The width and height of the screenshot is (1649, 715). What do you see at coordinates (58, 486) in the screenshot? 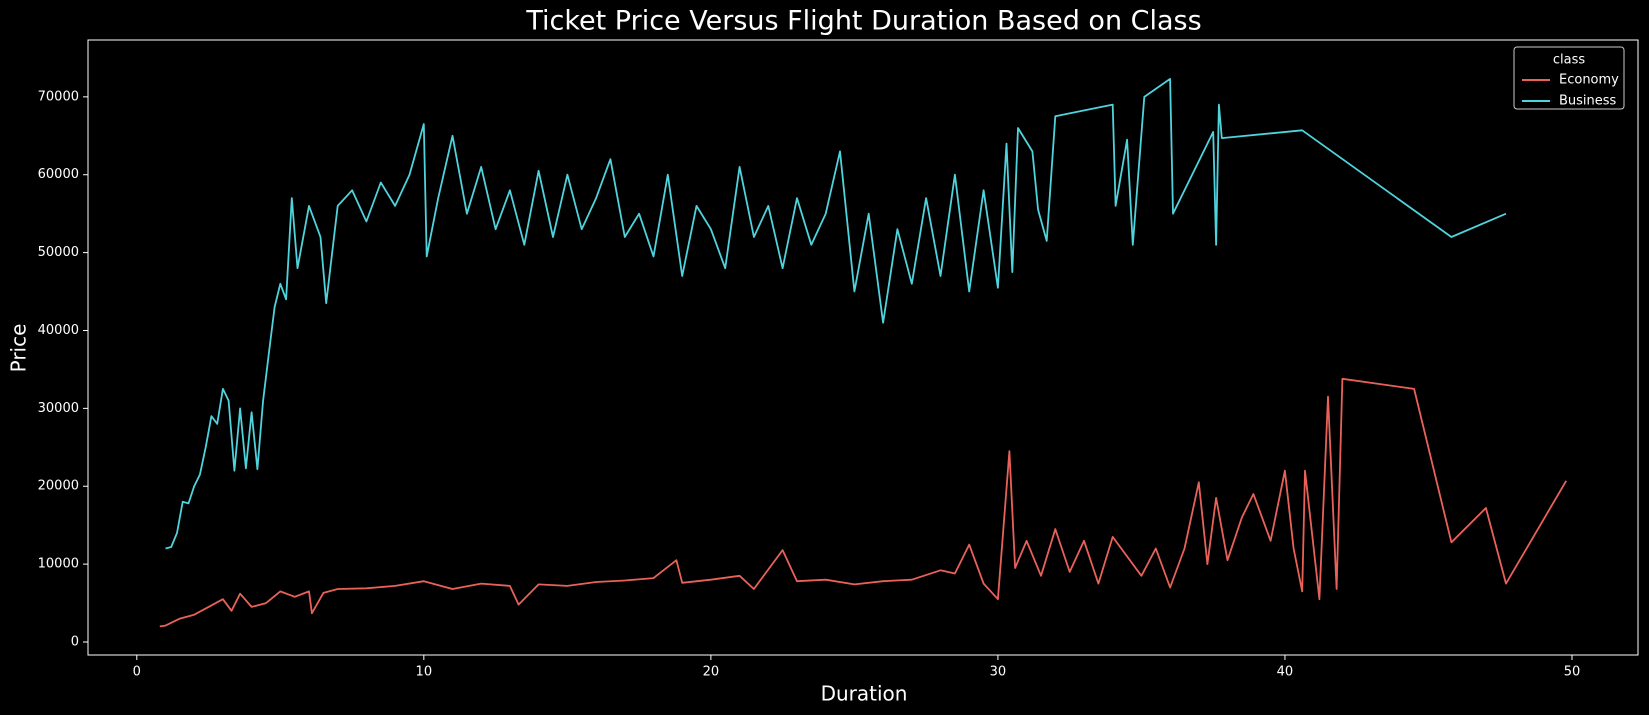
I see `y-tick-label: 20000` at bounding box center [58, 486].